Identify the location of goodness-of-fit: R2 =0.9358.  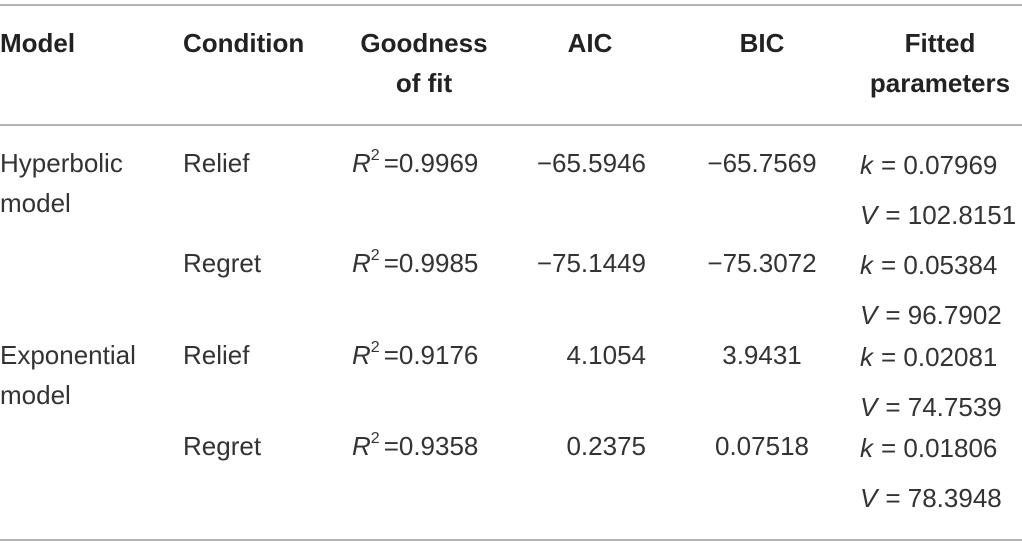
(415, 445).